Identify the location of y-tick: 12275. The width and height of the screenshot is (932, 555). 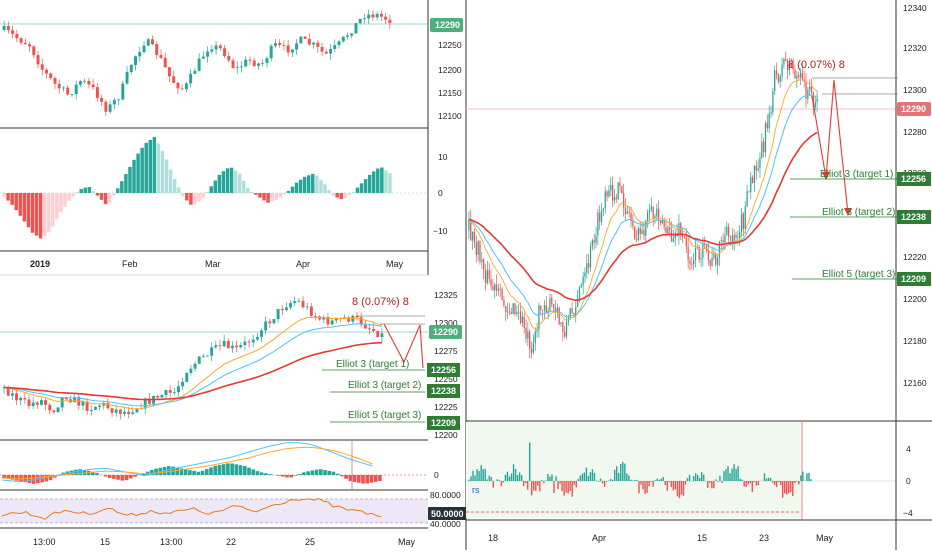
(446, 351).